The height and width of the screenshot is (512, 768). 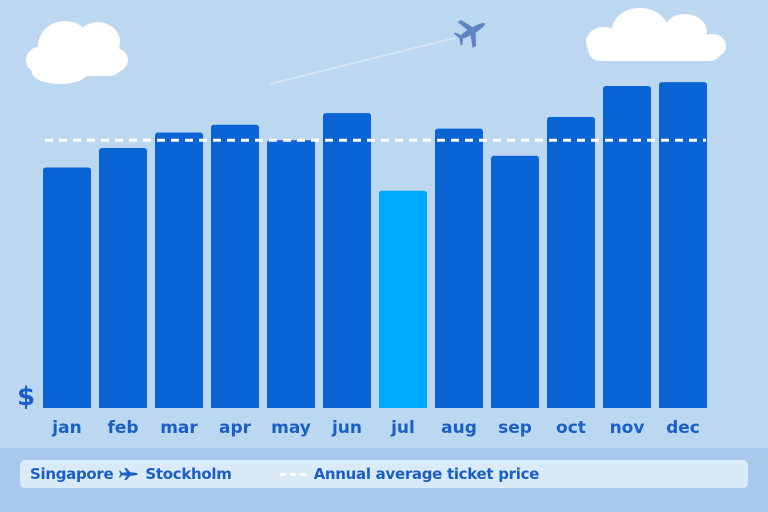 What do you see at coordinates (291, 428) in the screenshot?
I see `tick-label-may: may` at bounding box center [291, 428].